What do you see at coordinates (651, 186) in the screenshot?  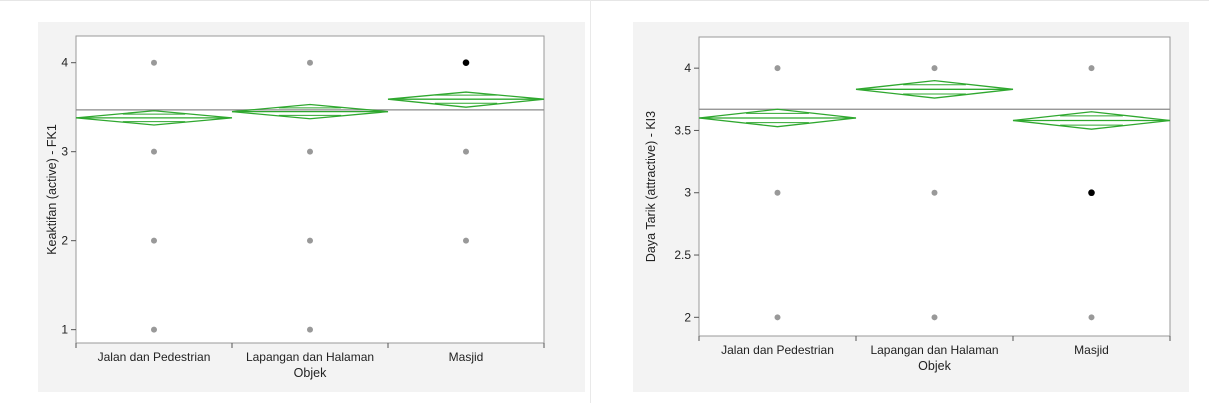 I see `y-axis-title: Daya Tarik (attractive) - KI3` at bounding box center [651, 186].